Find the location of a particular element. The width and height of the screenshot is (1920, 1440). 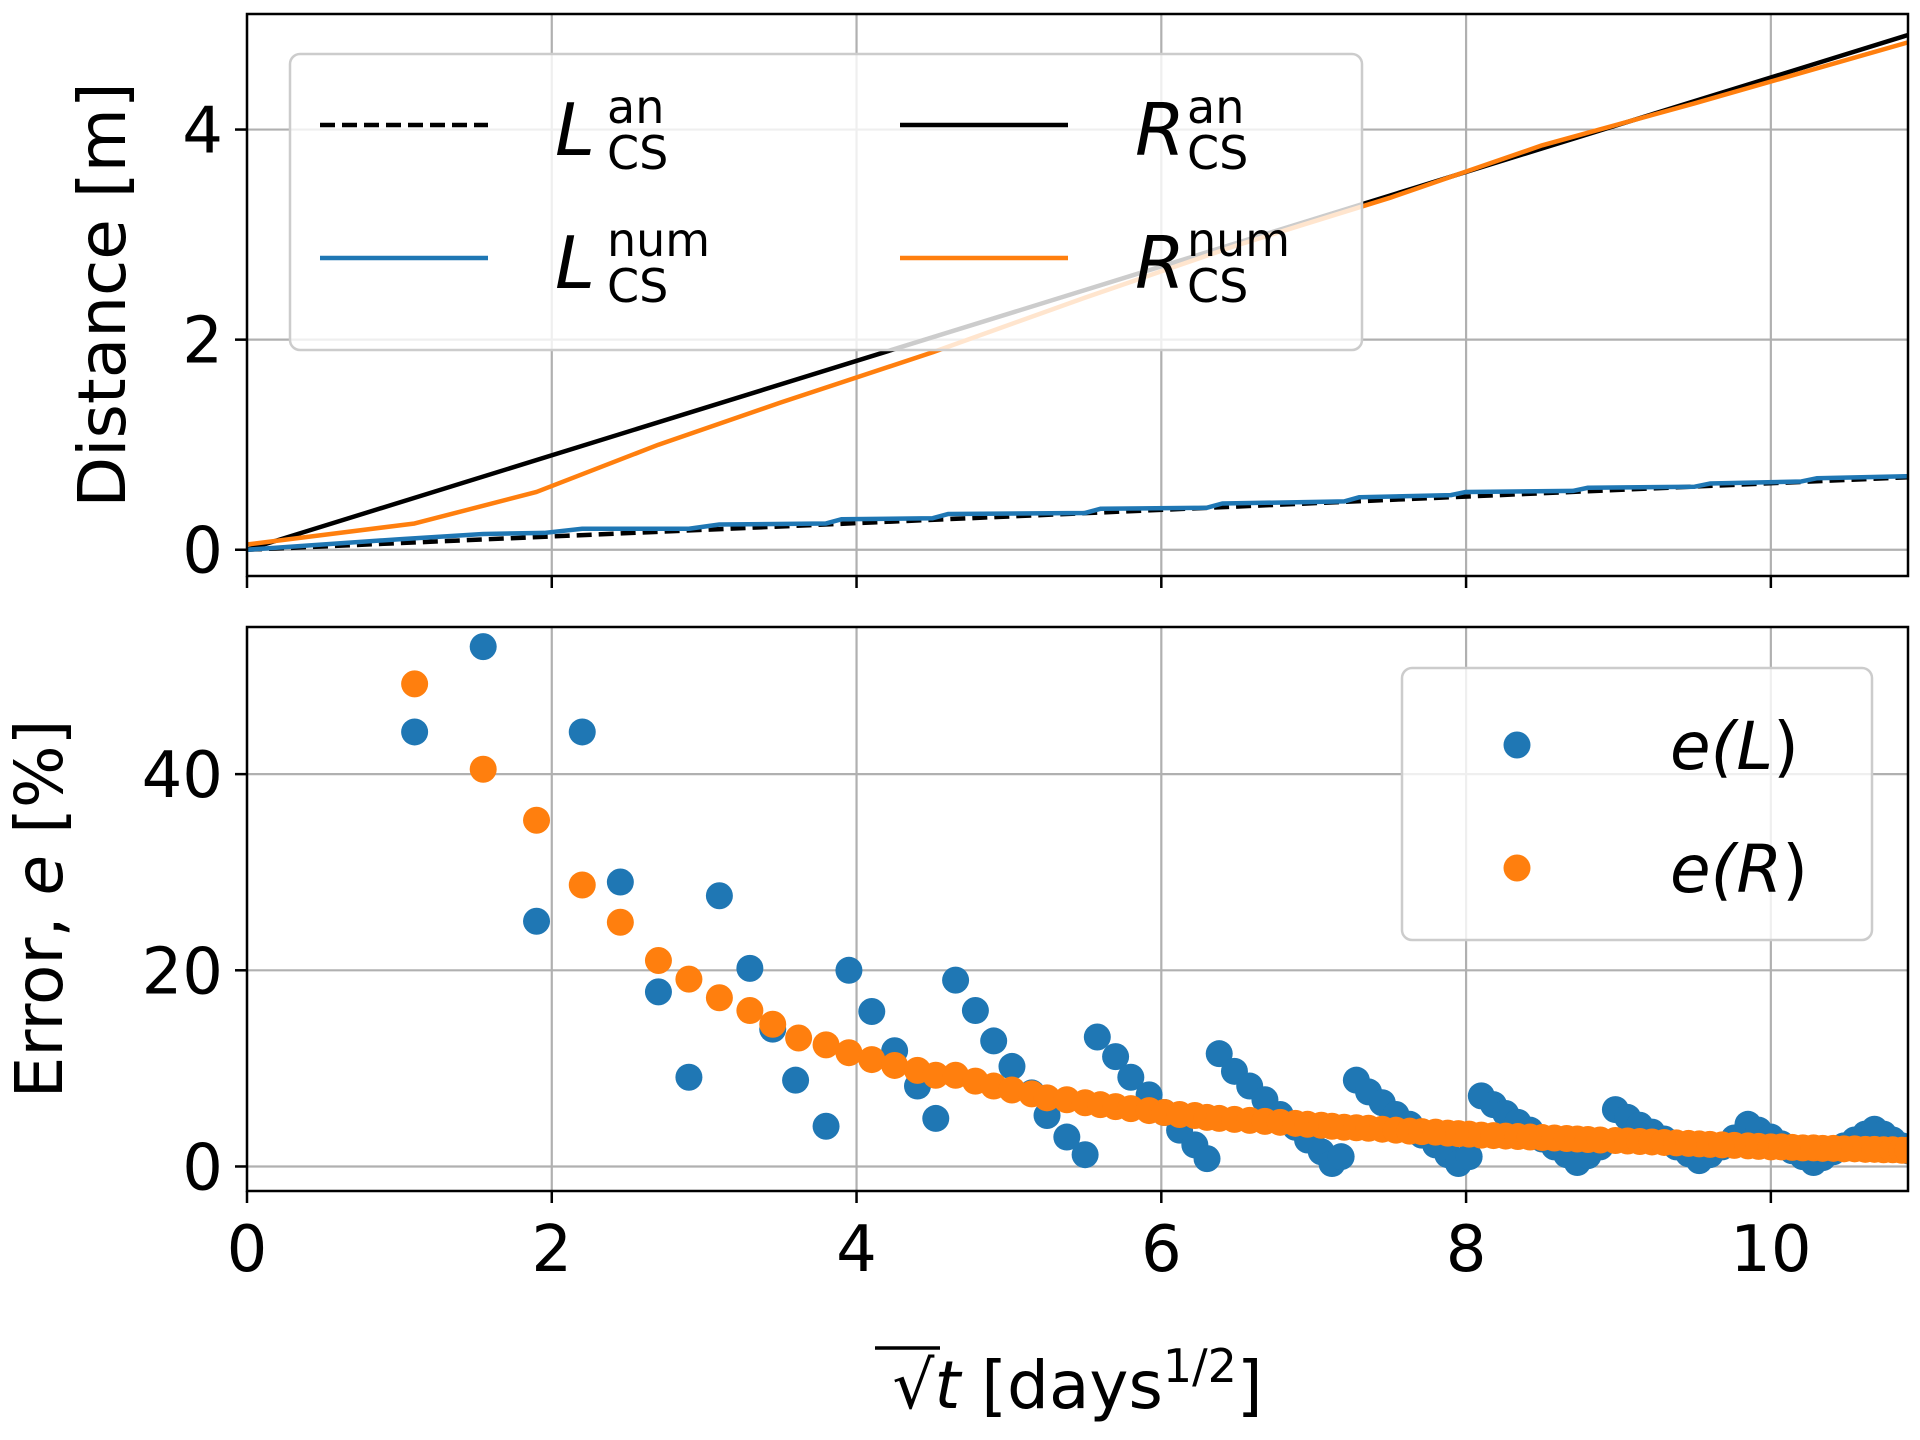

y-axis-label: Error, e [%] is located at coordinates (39, 909).